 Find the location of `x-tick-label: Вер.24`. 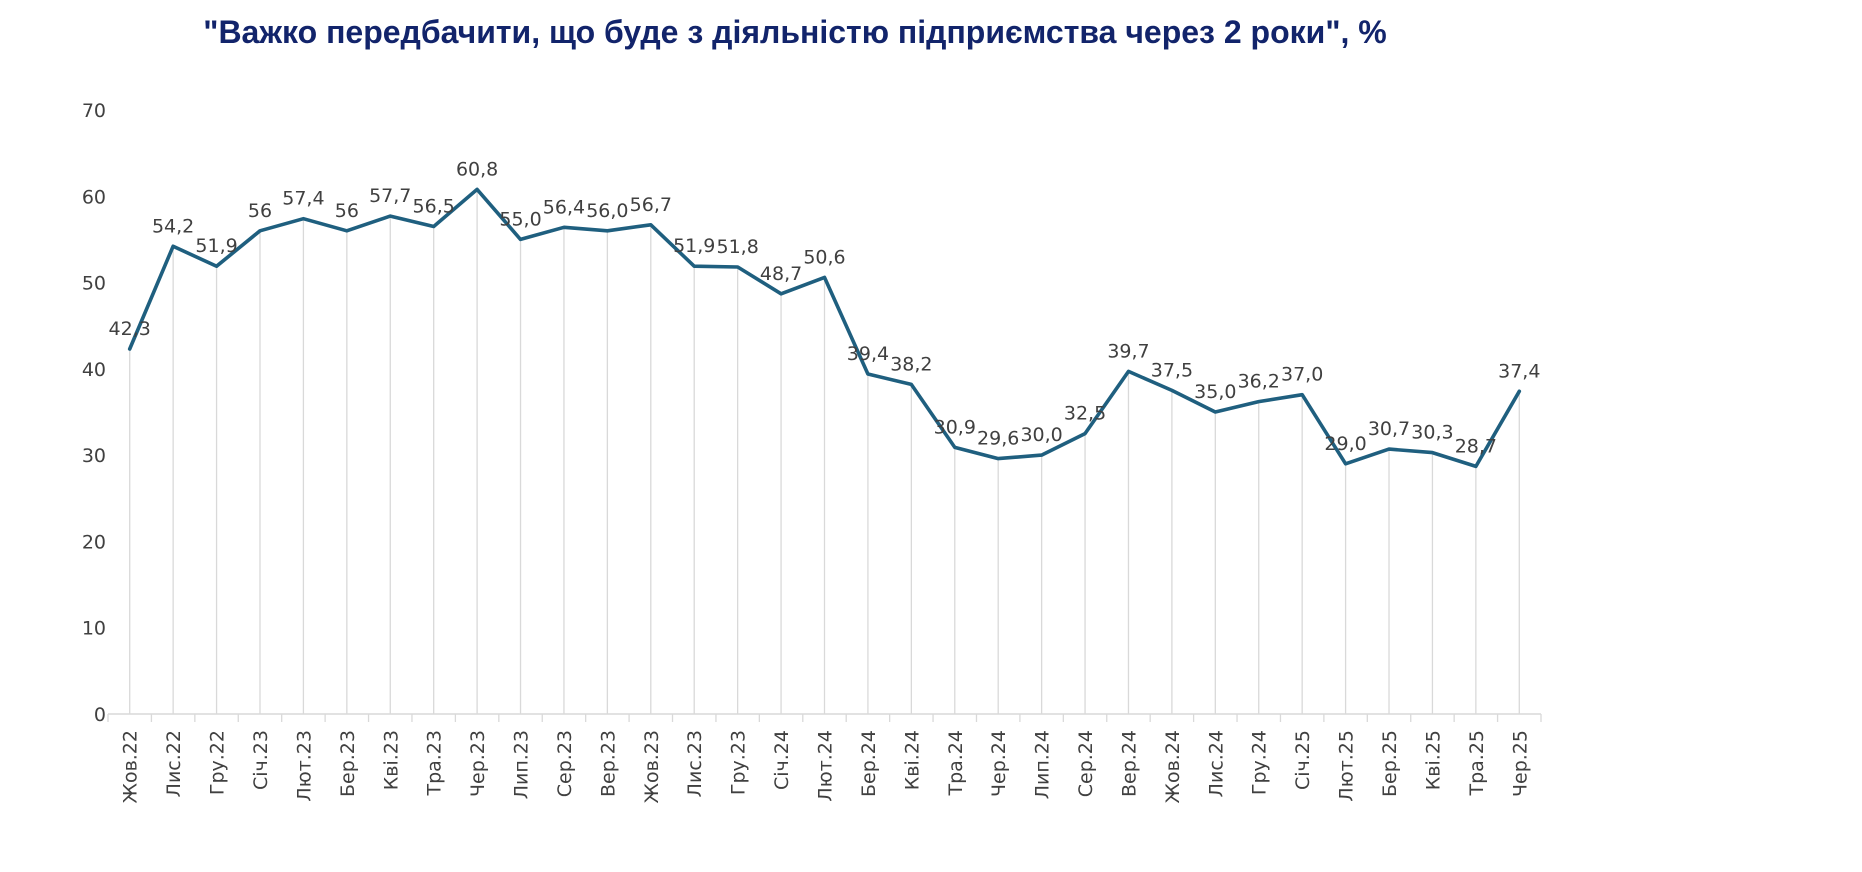

x-tick-label: Вер.24 is located at coordinates (1129, 763).